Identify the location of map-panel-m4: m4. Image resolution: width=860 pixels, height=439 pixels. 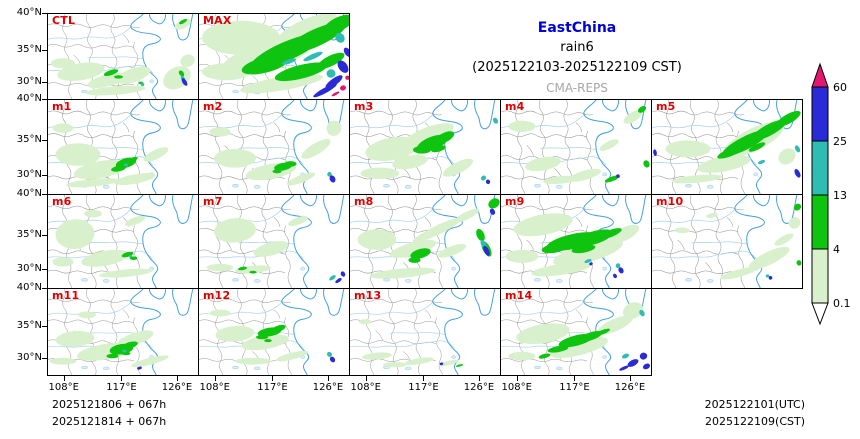
(576, 147).